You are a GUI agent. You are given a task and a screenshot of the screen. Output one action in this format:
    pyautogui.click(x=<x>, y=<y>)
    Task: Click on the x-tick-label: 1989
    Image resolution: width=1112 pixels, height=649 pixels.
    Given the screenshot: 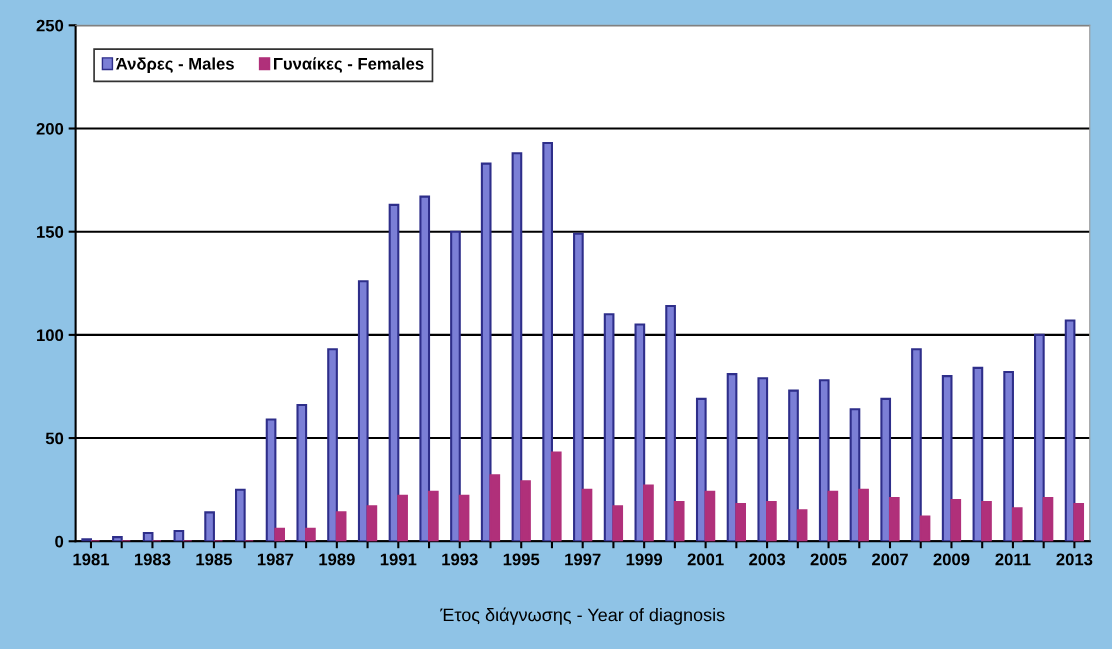 What is the action you would take?
    pyautogui.click(x=337, y=559)
    